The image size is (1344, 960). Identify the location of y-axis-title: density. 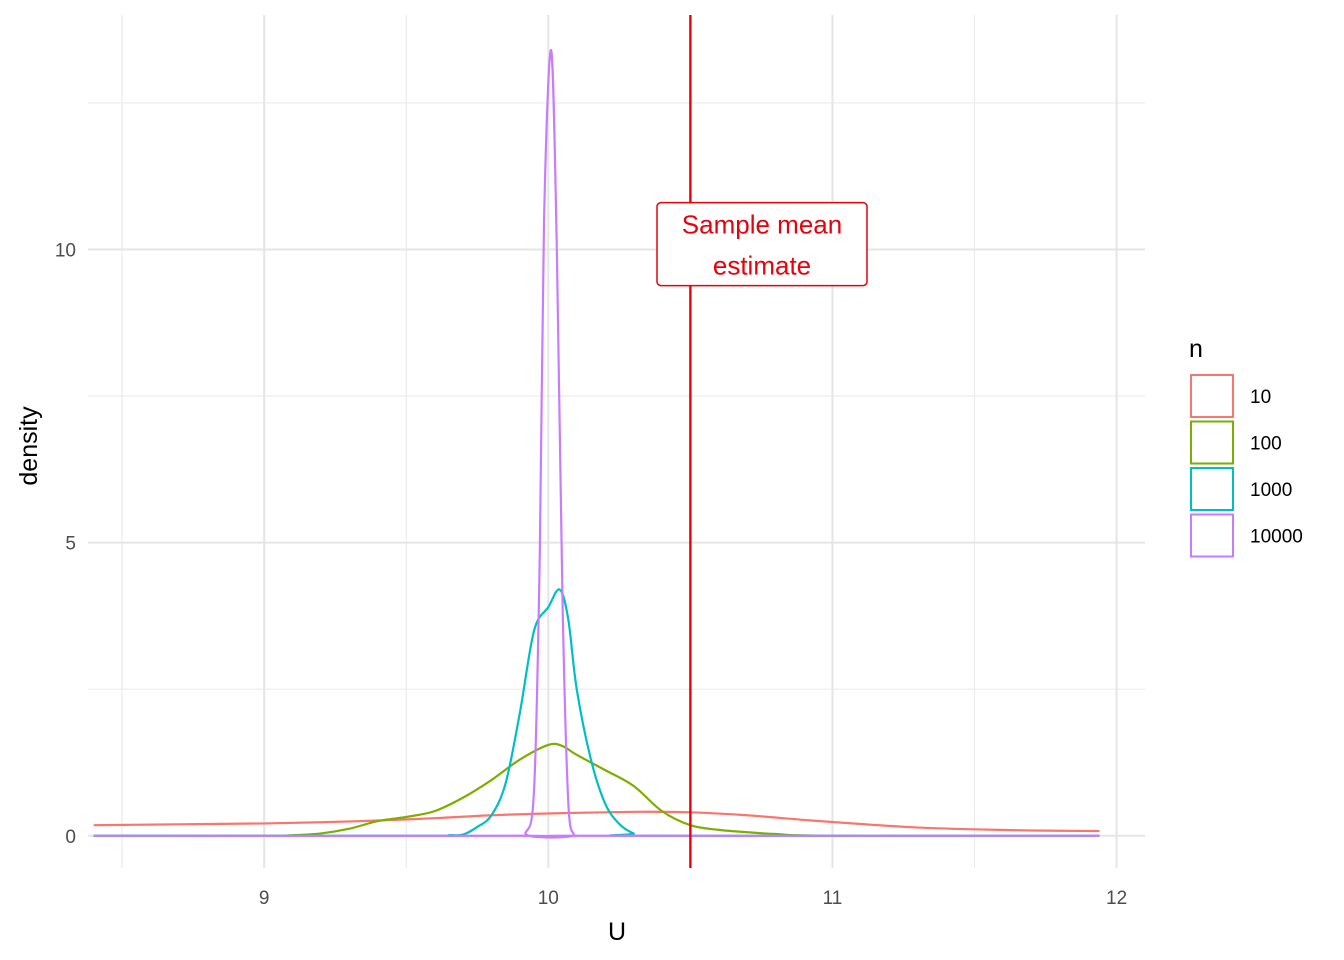
(29, 446).